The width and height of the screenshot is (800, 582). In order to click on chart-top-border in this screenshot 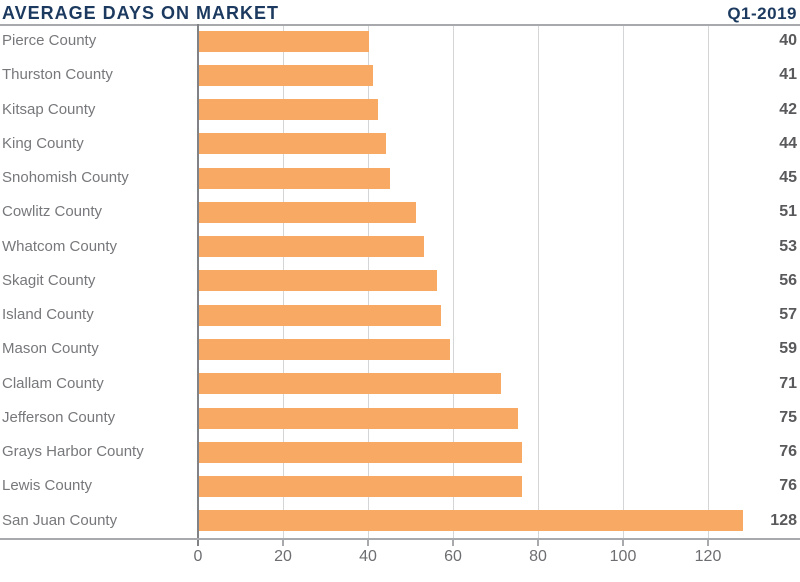, I will do `click(400, 25)`.